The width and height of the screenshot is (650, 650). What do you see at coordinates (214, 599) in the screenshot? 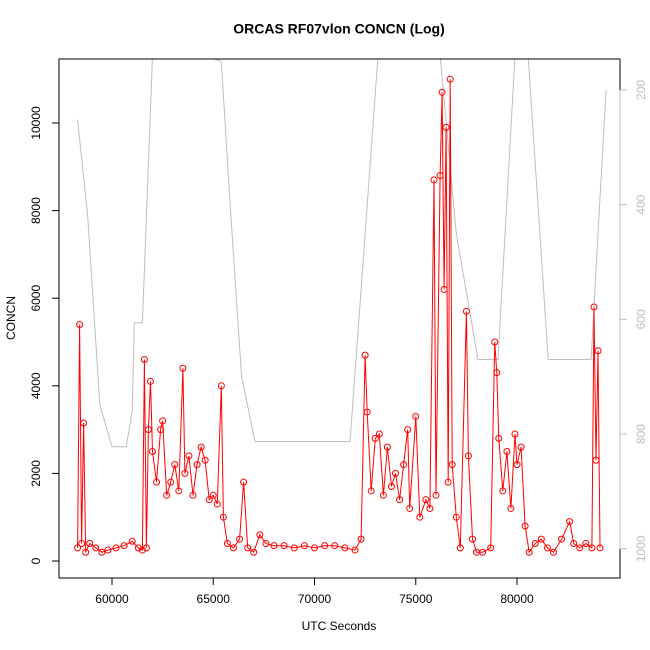
I see `x-tick-label: 65000` at bounding box center [214, 599].